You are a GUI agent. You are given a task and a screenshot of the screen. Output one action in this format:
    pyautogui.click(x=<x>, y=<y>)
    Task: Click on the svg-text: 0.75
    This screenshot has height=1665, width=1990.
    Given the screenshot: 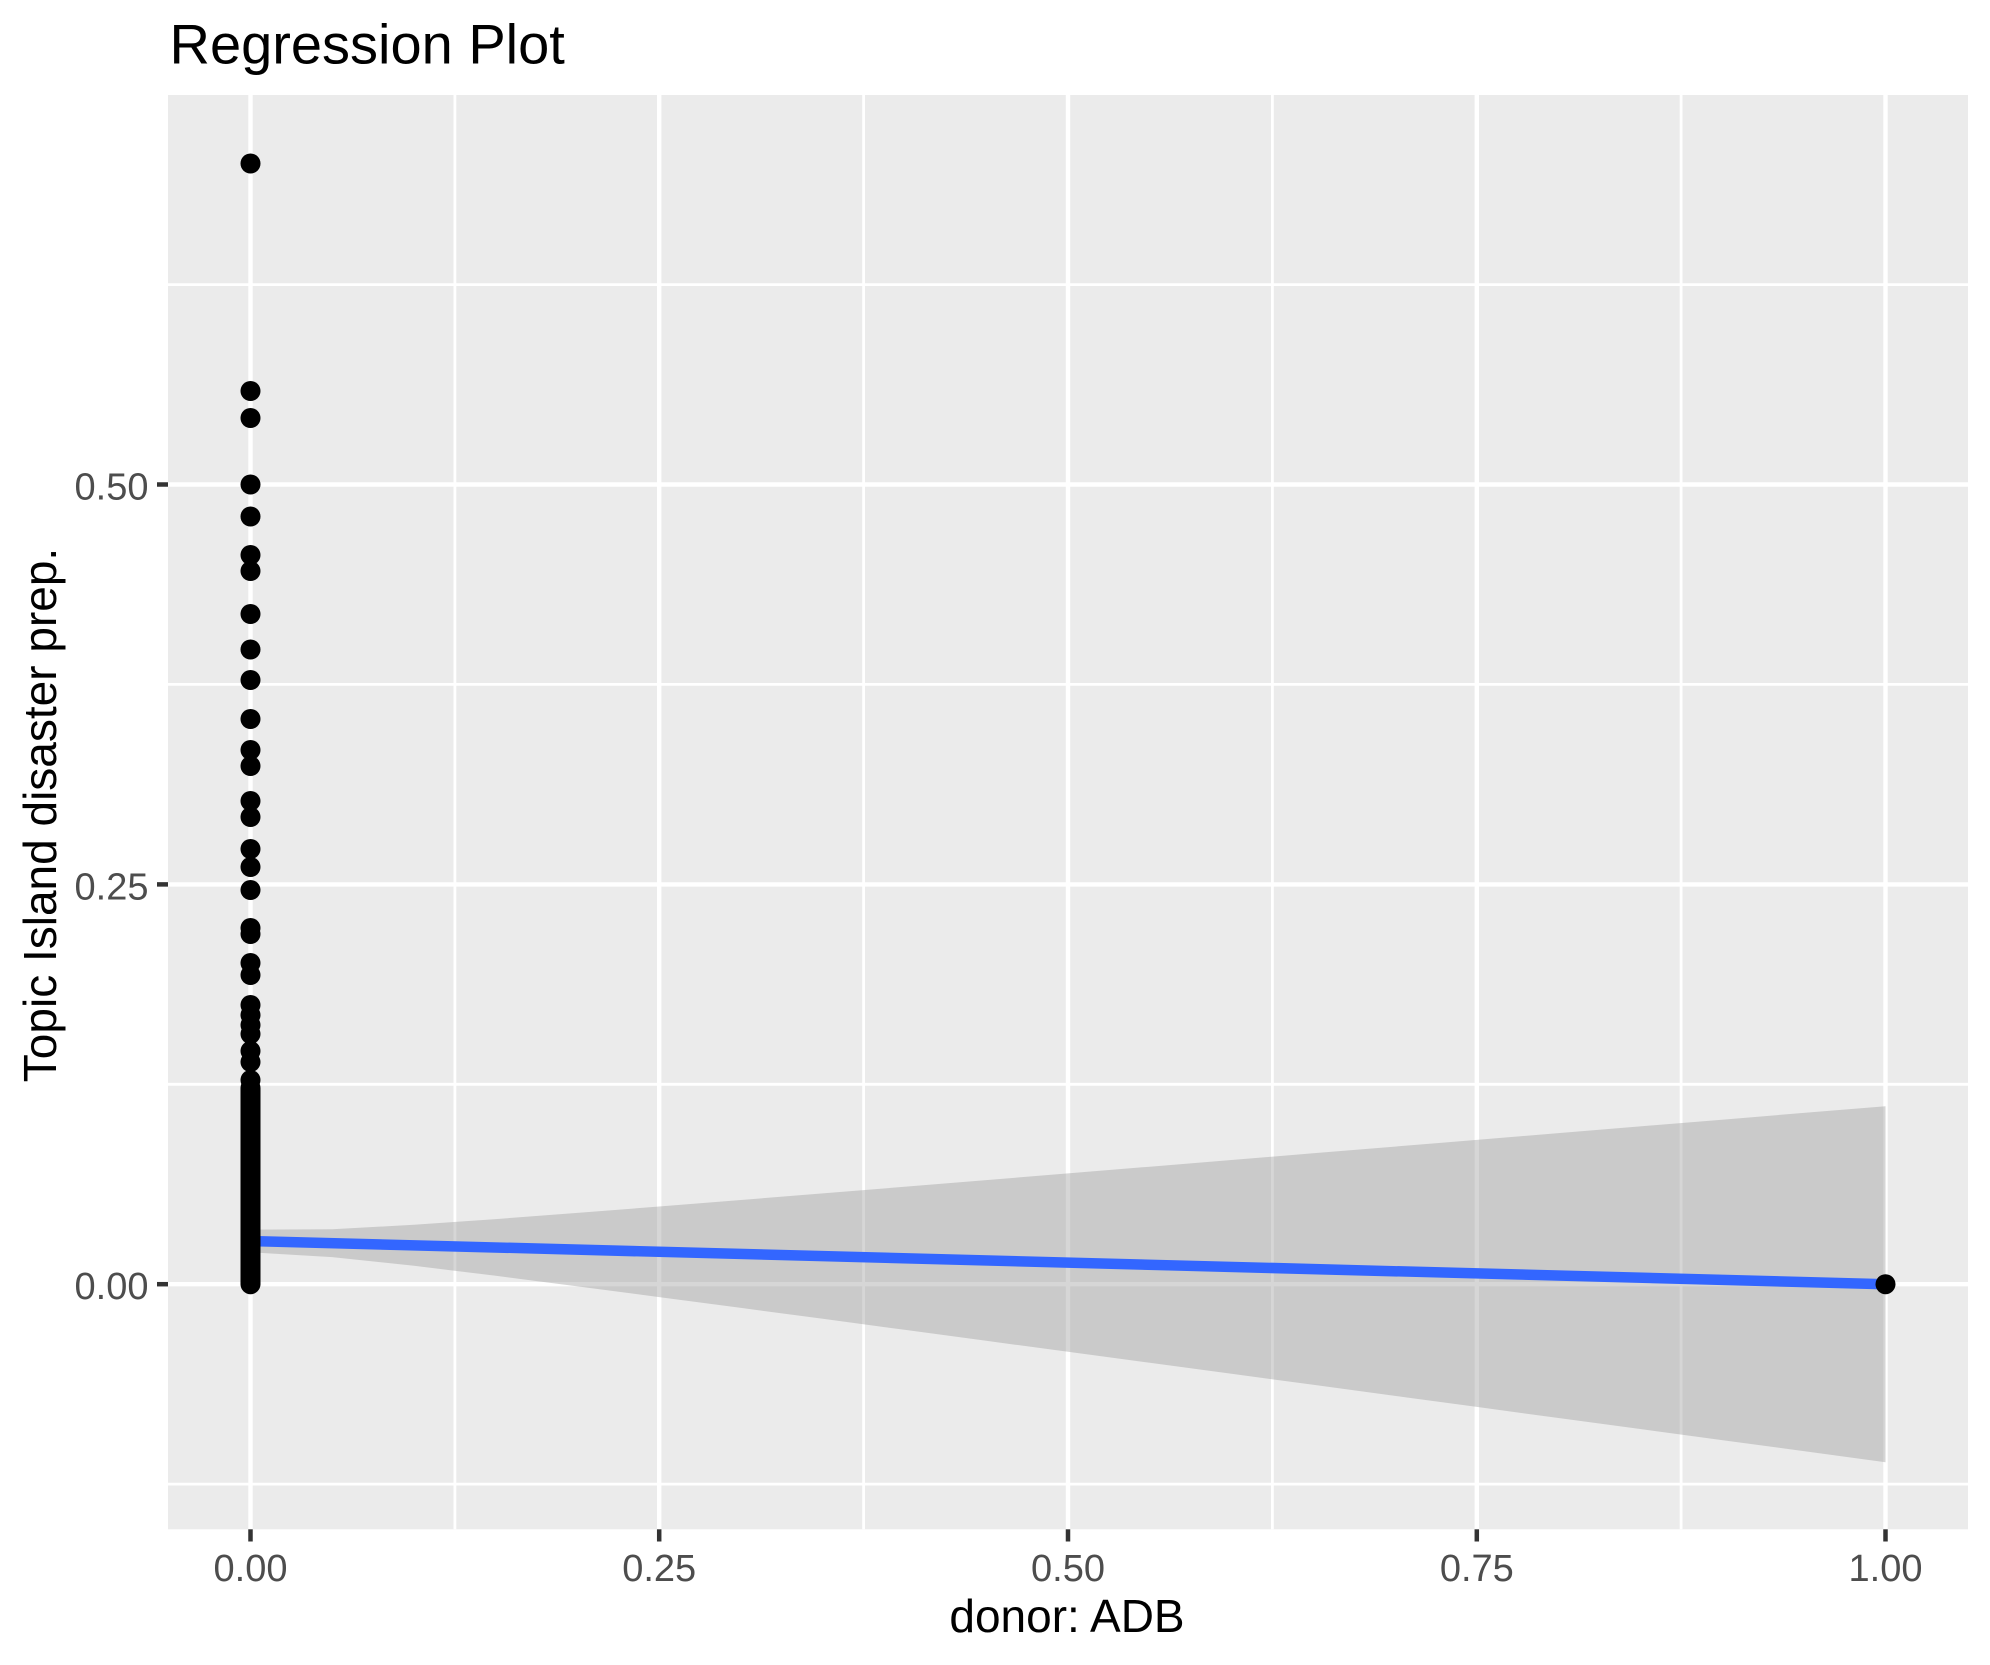 What is the action you would take?
    pyautogui.click(x=1477, y=1569)
    